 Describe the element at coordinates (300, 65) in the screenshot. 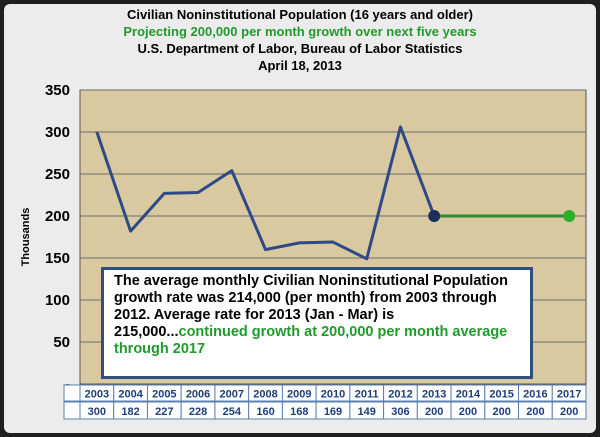

I see `chart-date: April 18, 2013` at that location.